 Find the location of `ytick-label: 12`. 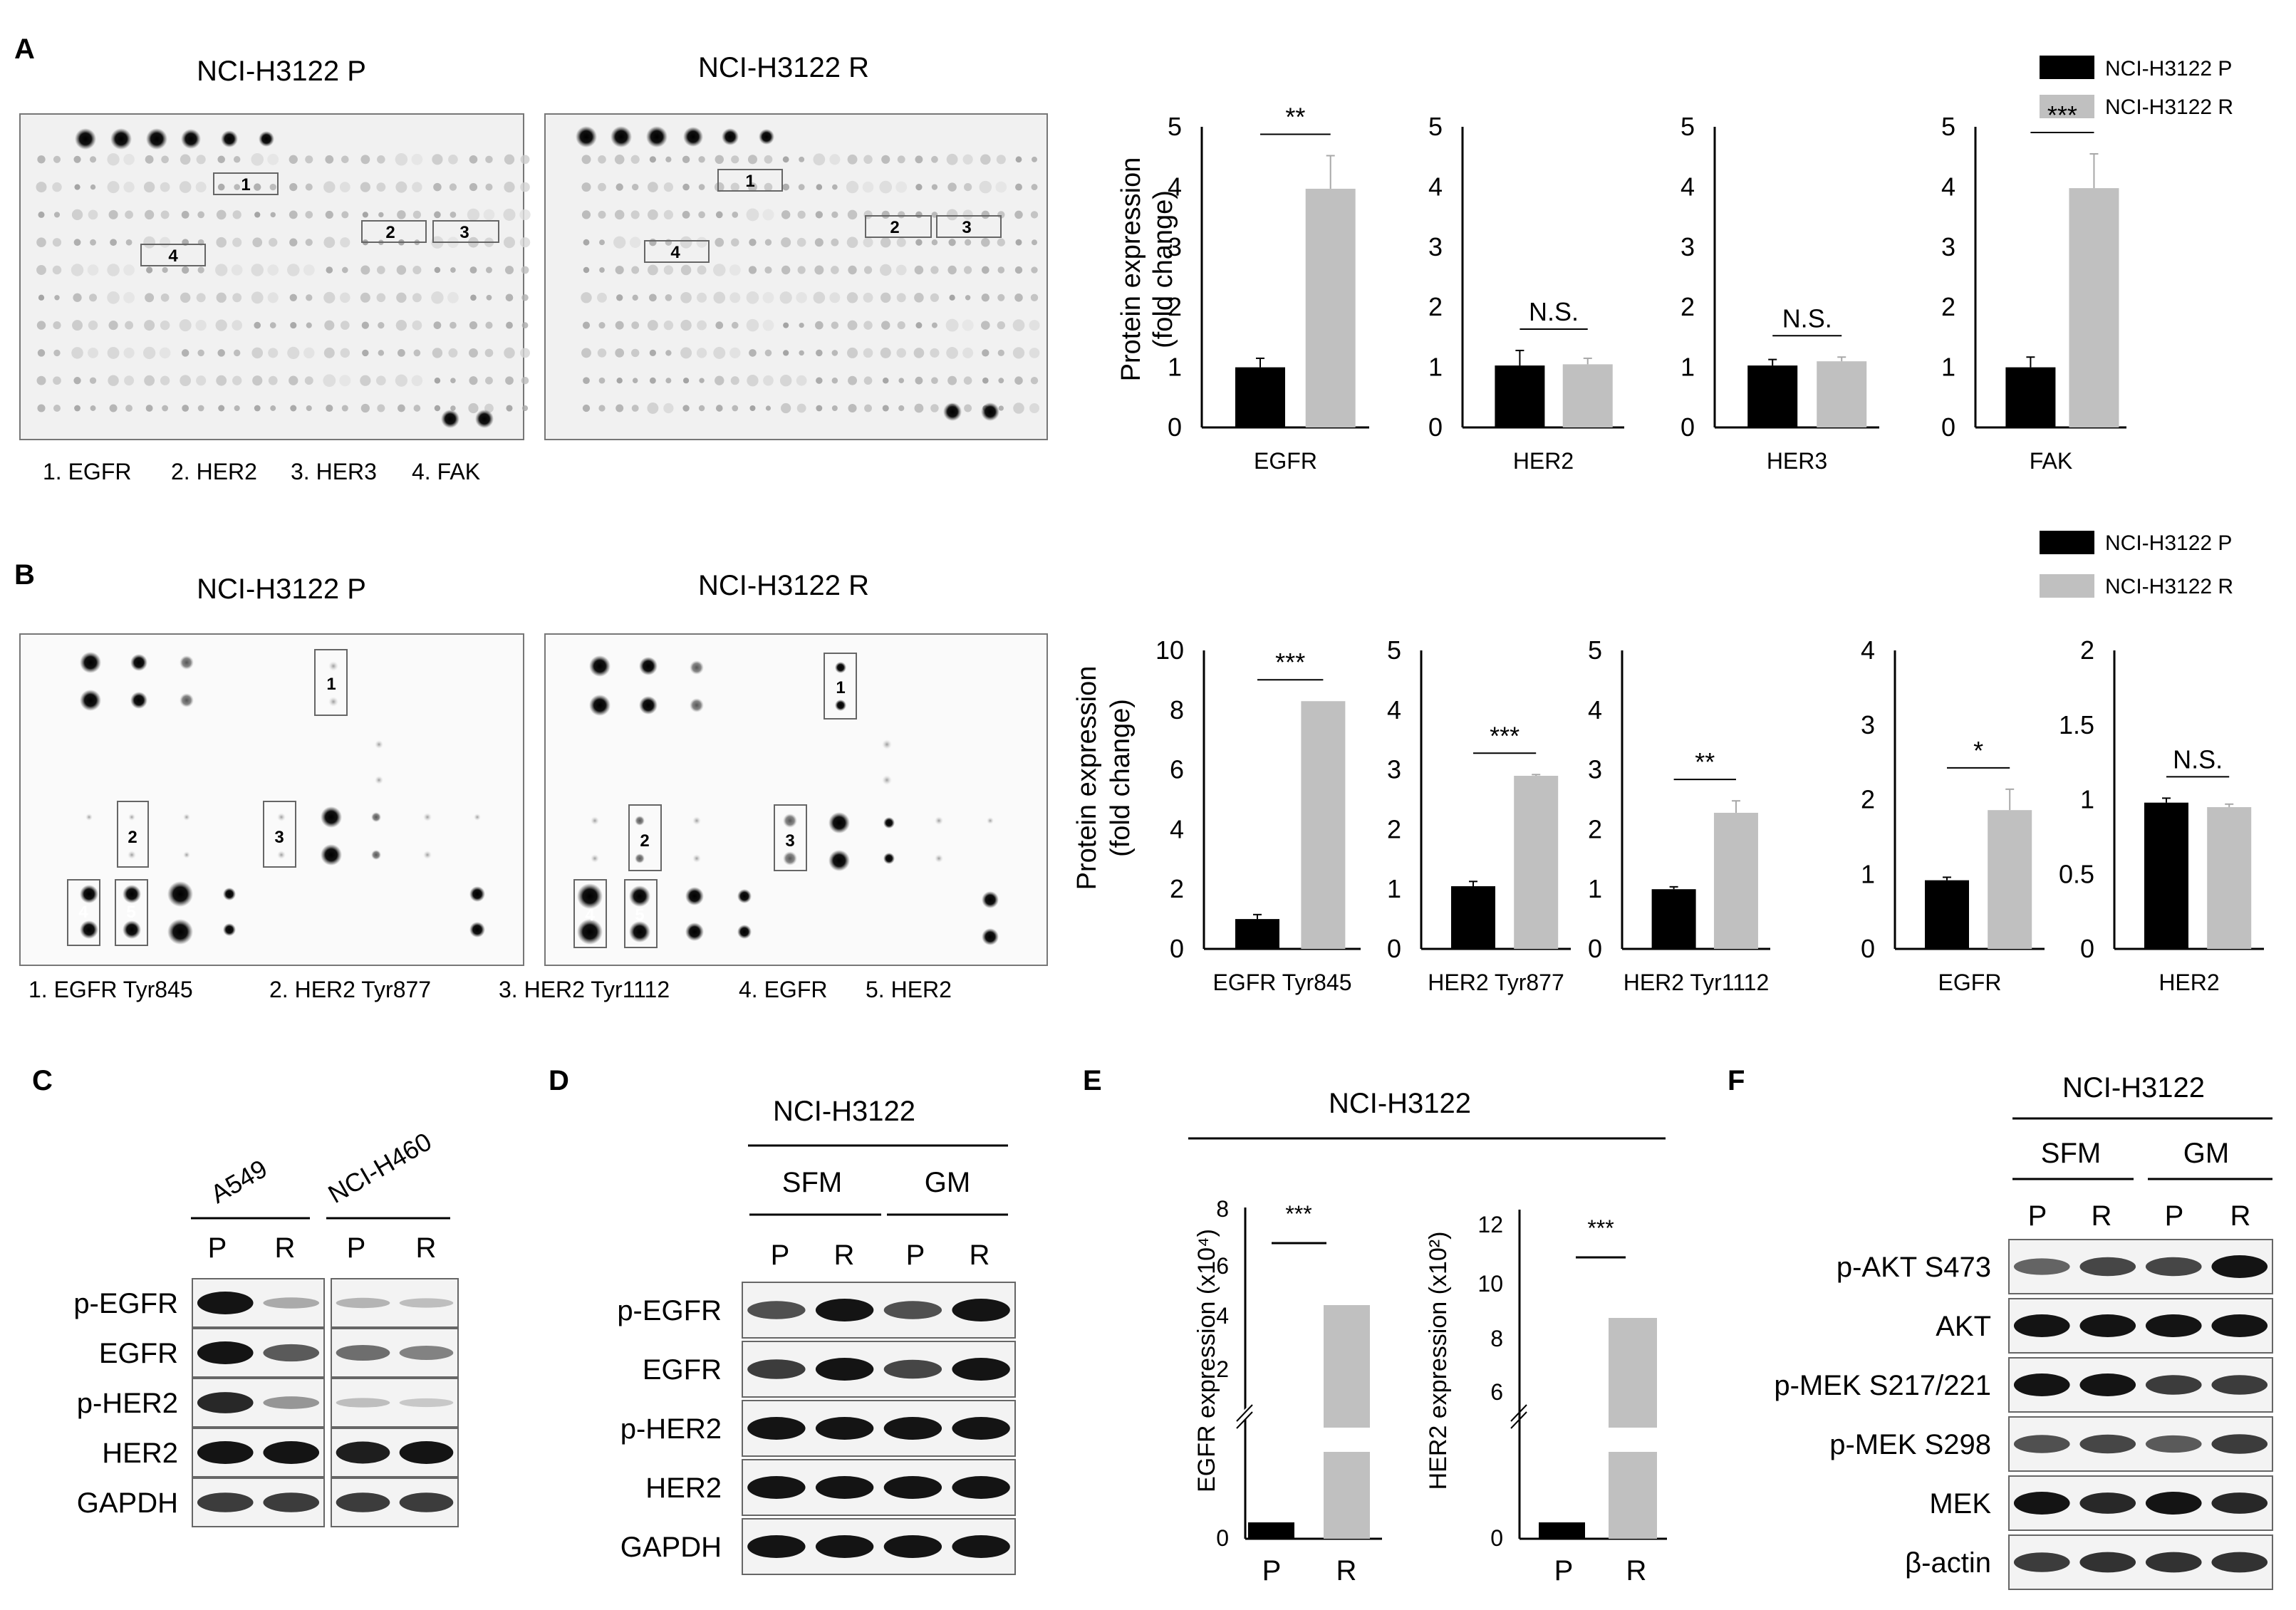

ytick-label: 12 is located at coordinates (1490, 1224).